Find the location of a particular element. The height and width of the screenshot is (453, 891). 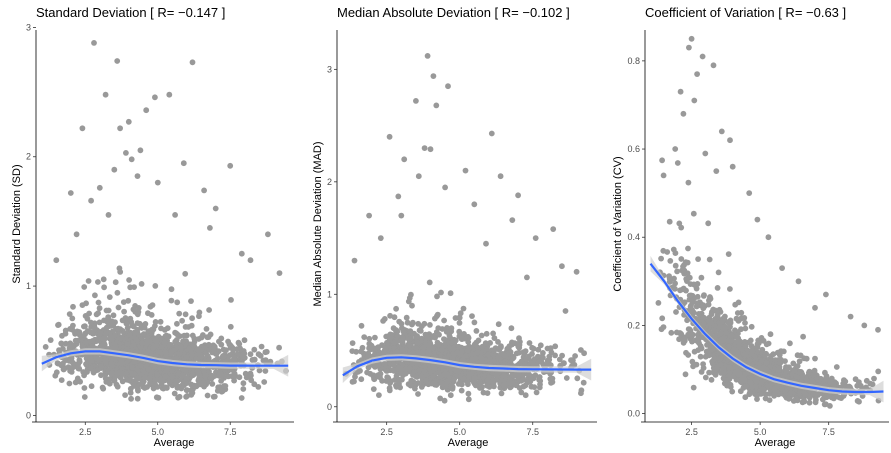

x-tick-label: 5.0 is located at coordinates (459, 432).